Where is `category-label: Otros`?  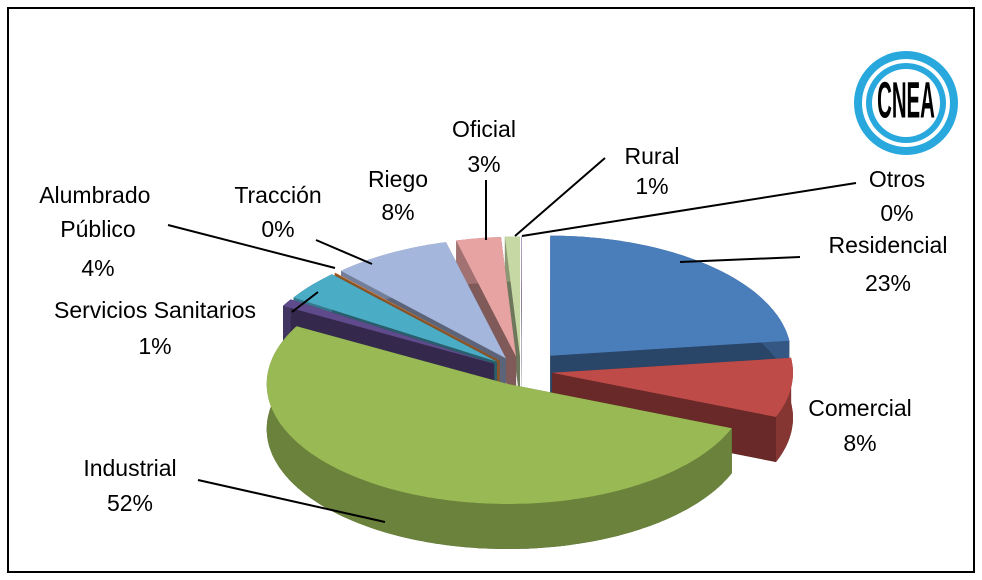 category-label: Otros is located at coordinates (897, 179).